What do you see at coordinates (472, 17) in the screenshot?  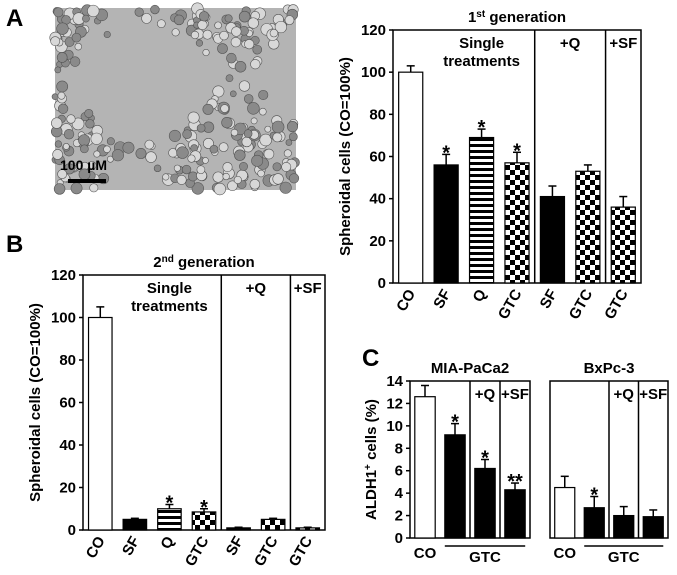 I see `chart-title-part: 1` at bounding box center [472, 17].